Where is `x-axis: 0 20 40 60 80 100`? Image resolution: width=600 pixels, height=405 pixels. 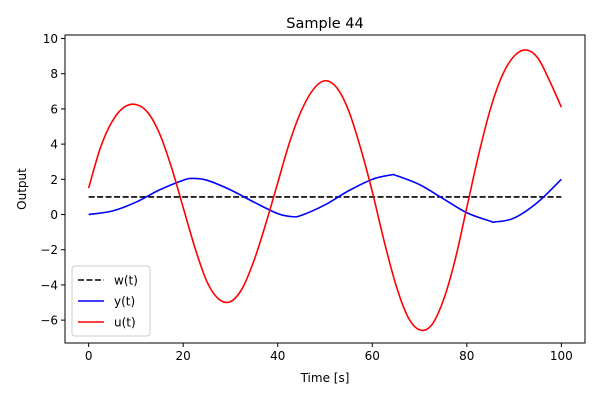
x-axis: 0 20 40 60 80 100 is located at coordinates (329, 353).